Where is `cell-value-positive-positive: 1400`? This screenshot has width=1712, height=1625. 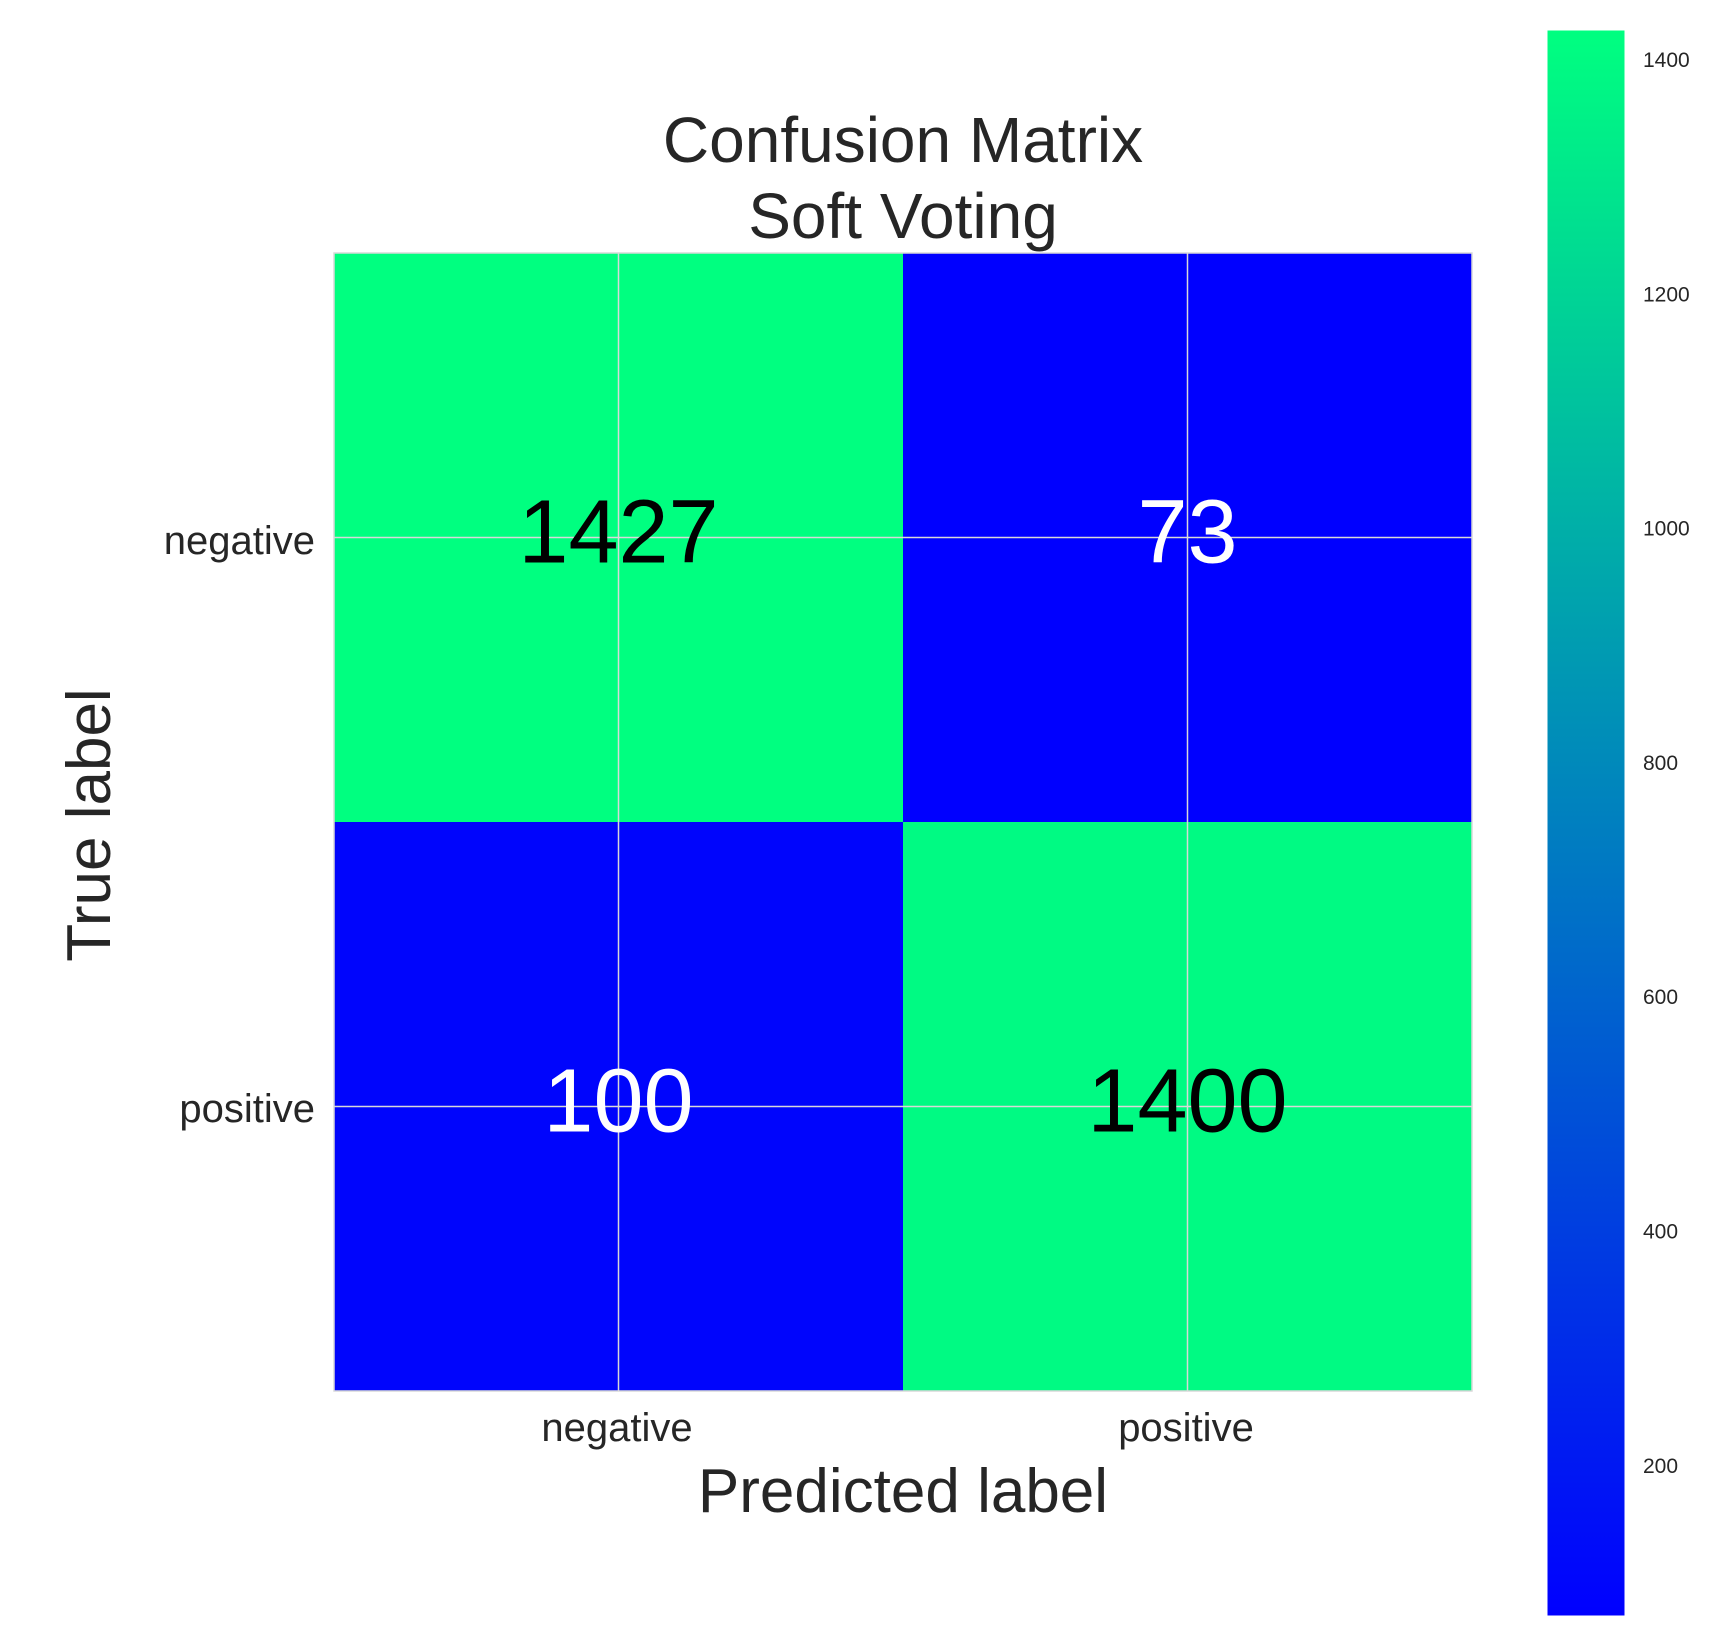
cell-value-positive-positive: 1400 is located at coordinates (1187, 1101).